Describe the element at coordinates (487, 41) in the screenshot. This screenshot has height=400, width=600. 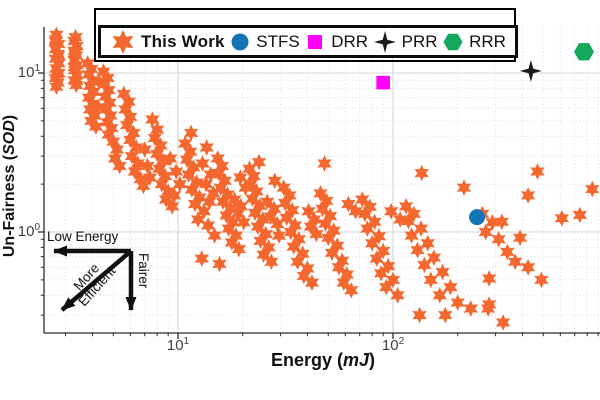
I see `legend-label-rrr: RRR` at that location.